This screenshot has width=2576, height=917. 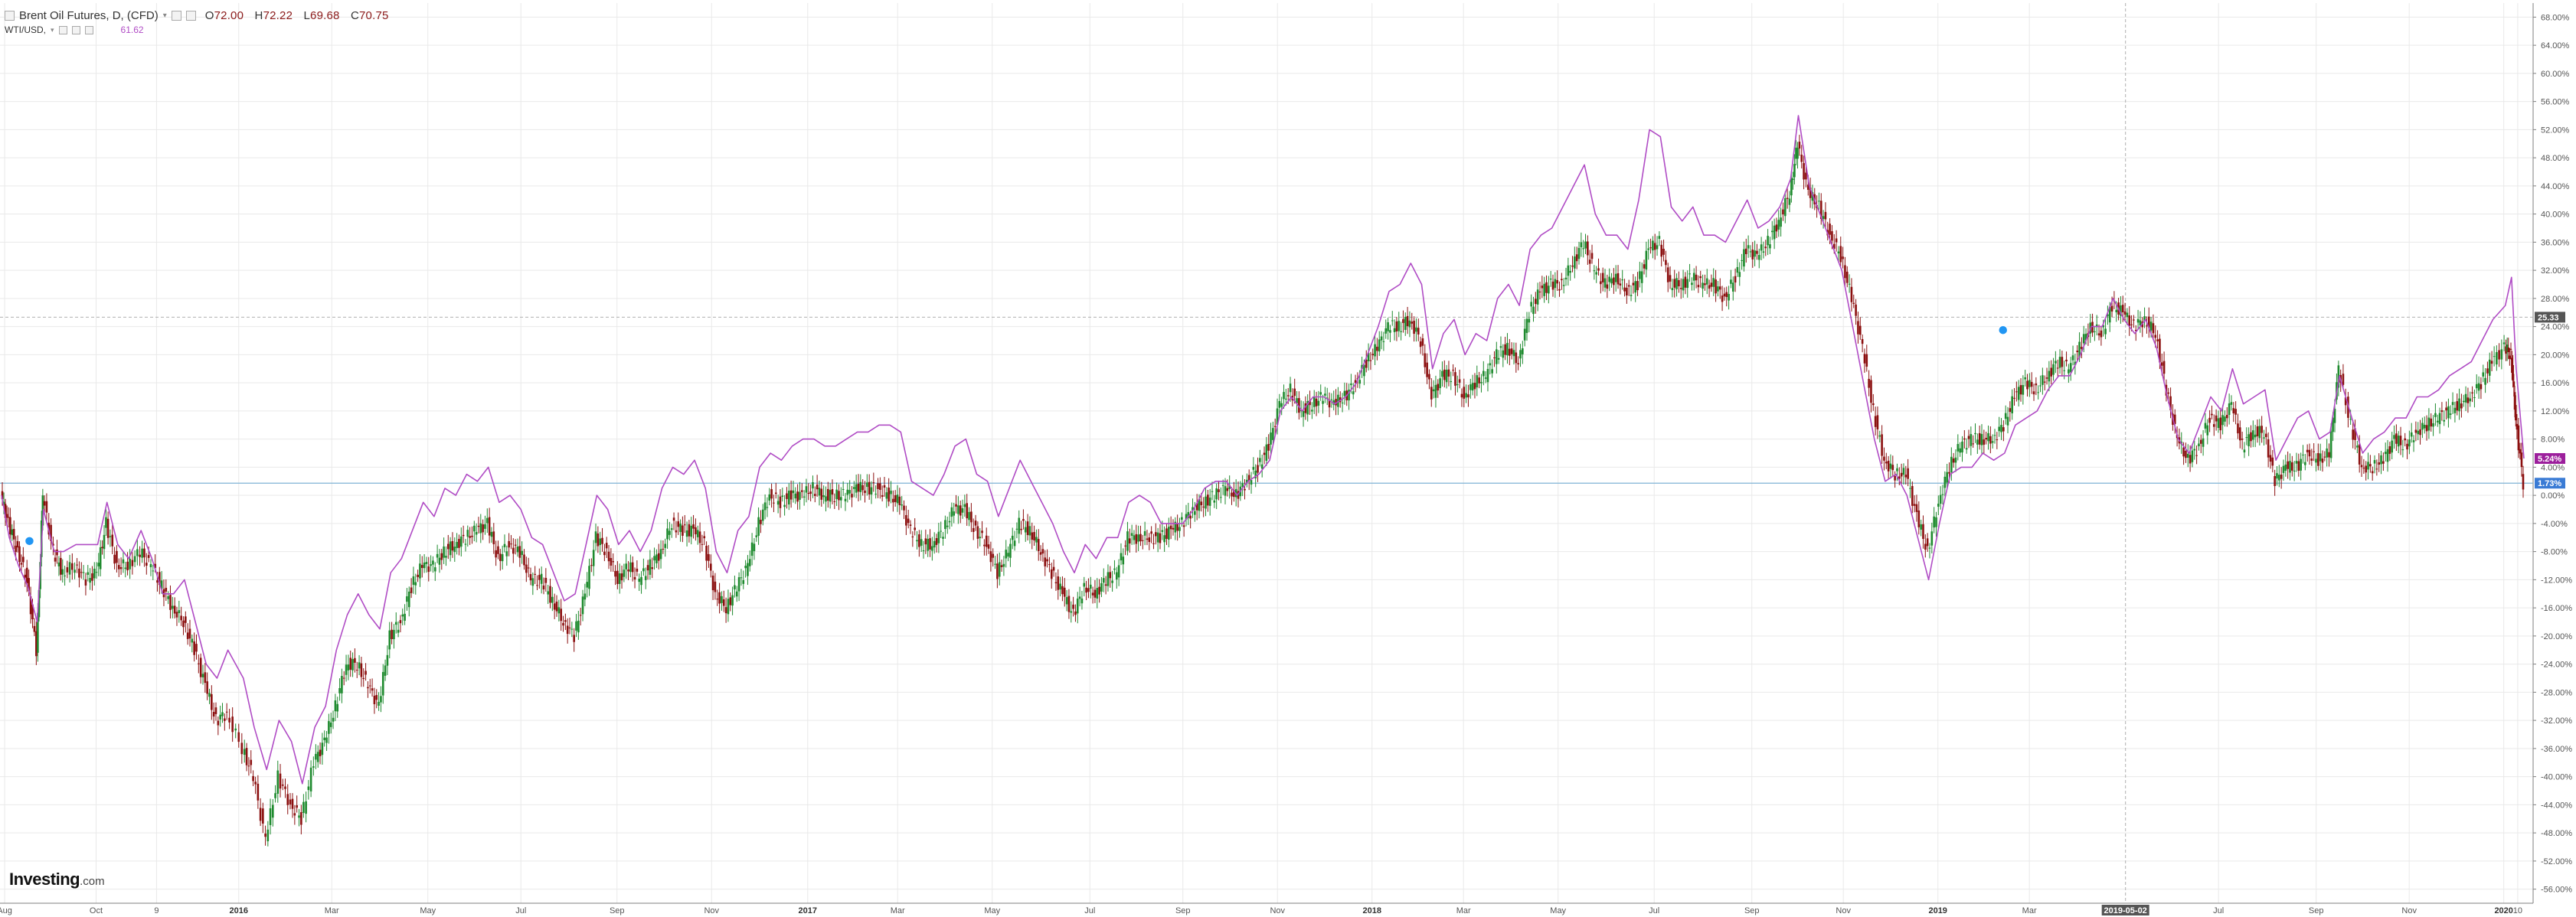 I want to click on ytick-label: -28.00%, so click(x=2556, y=693).